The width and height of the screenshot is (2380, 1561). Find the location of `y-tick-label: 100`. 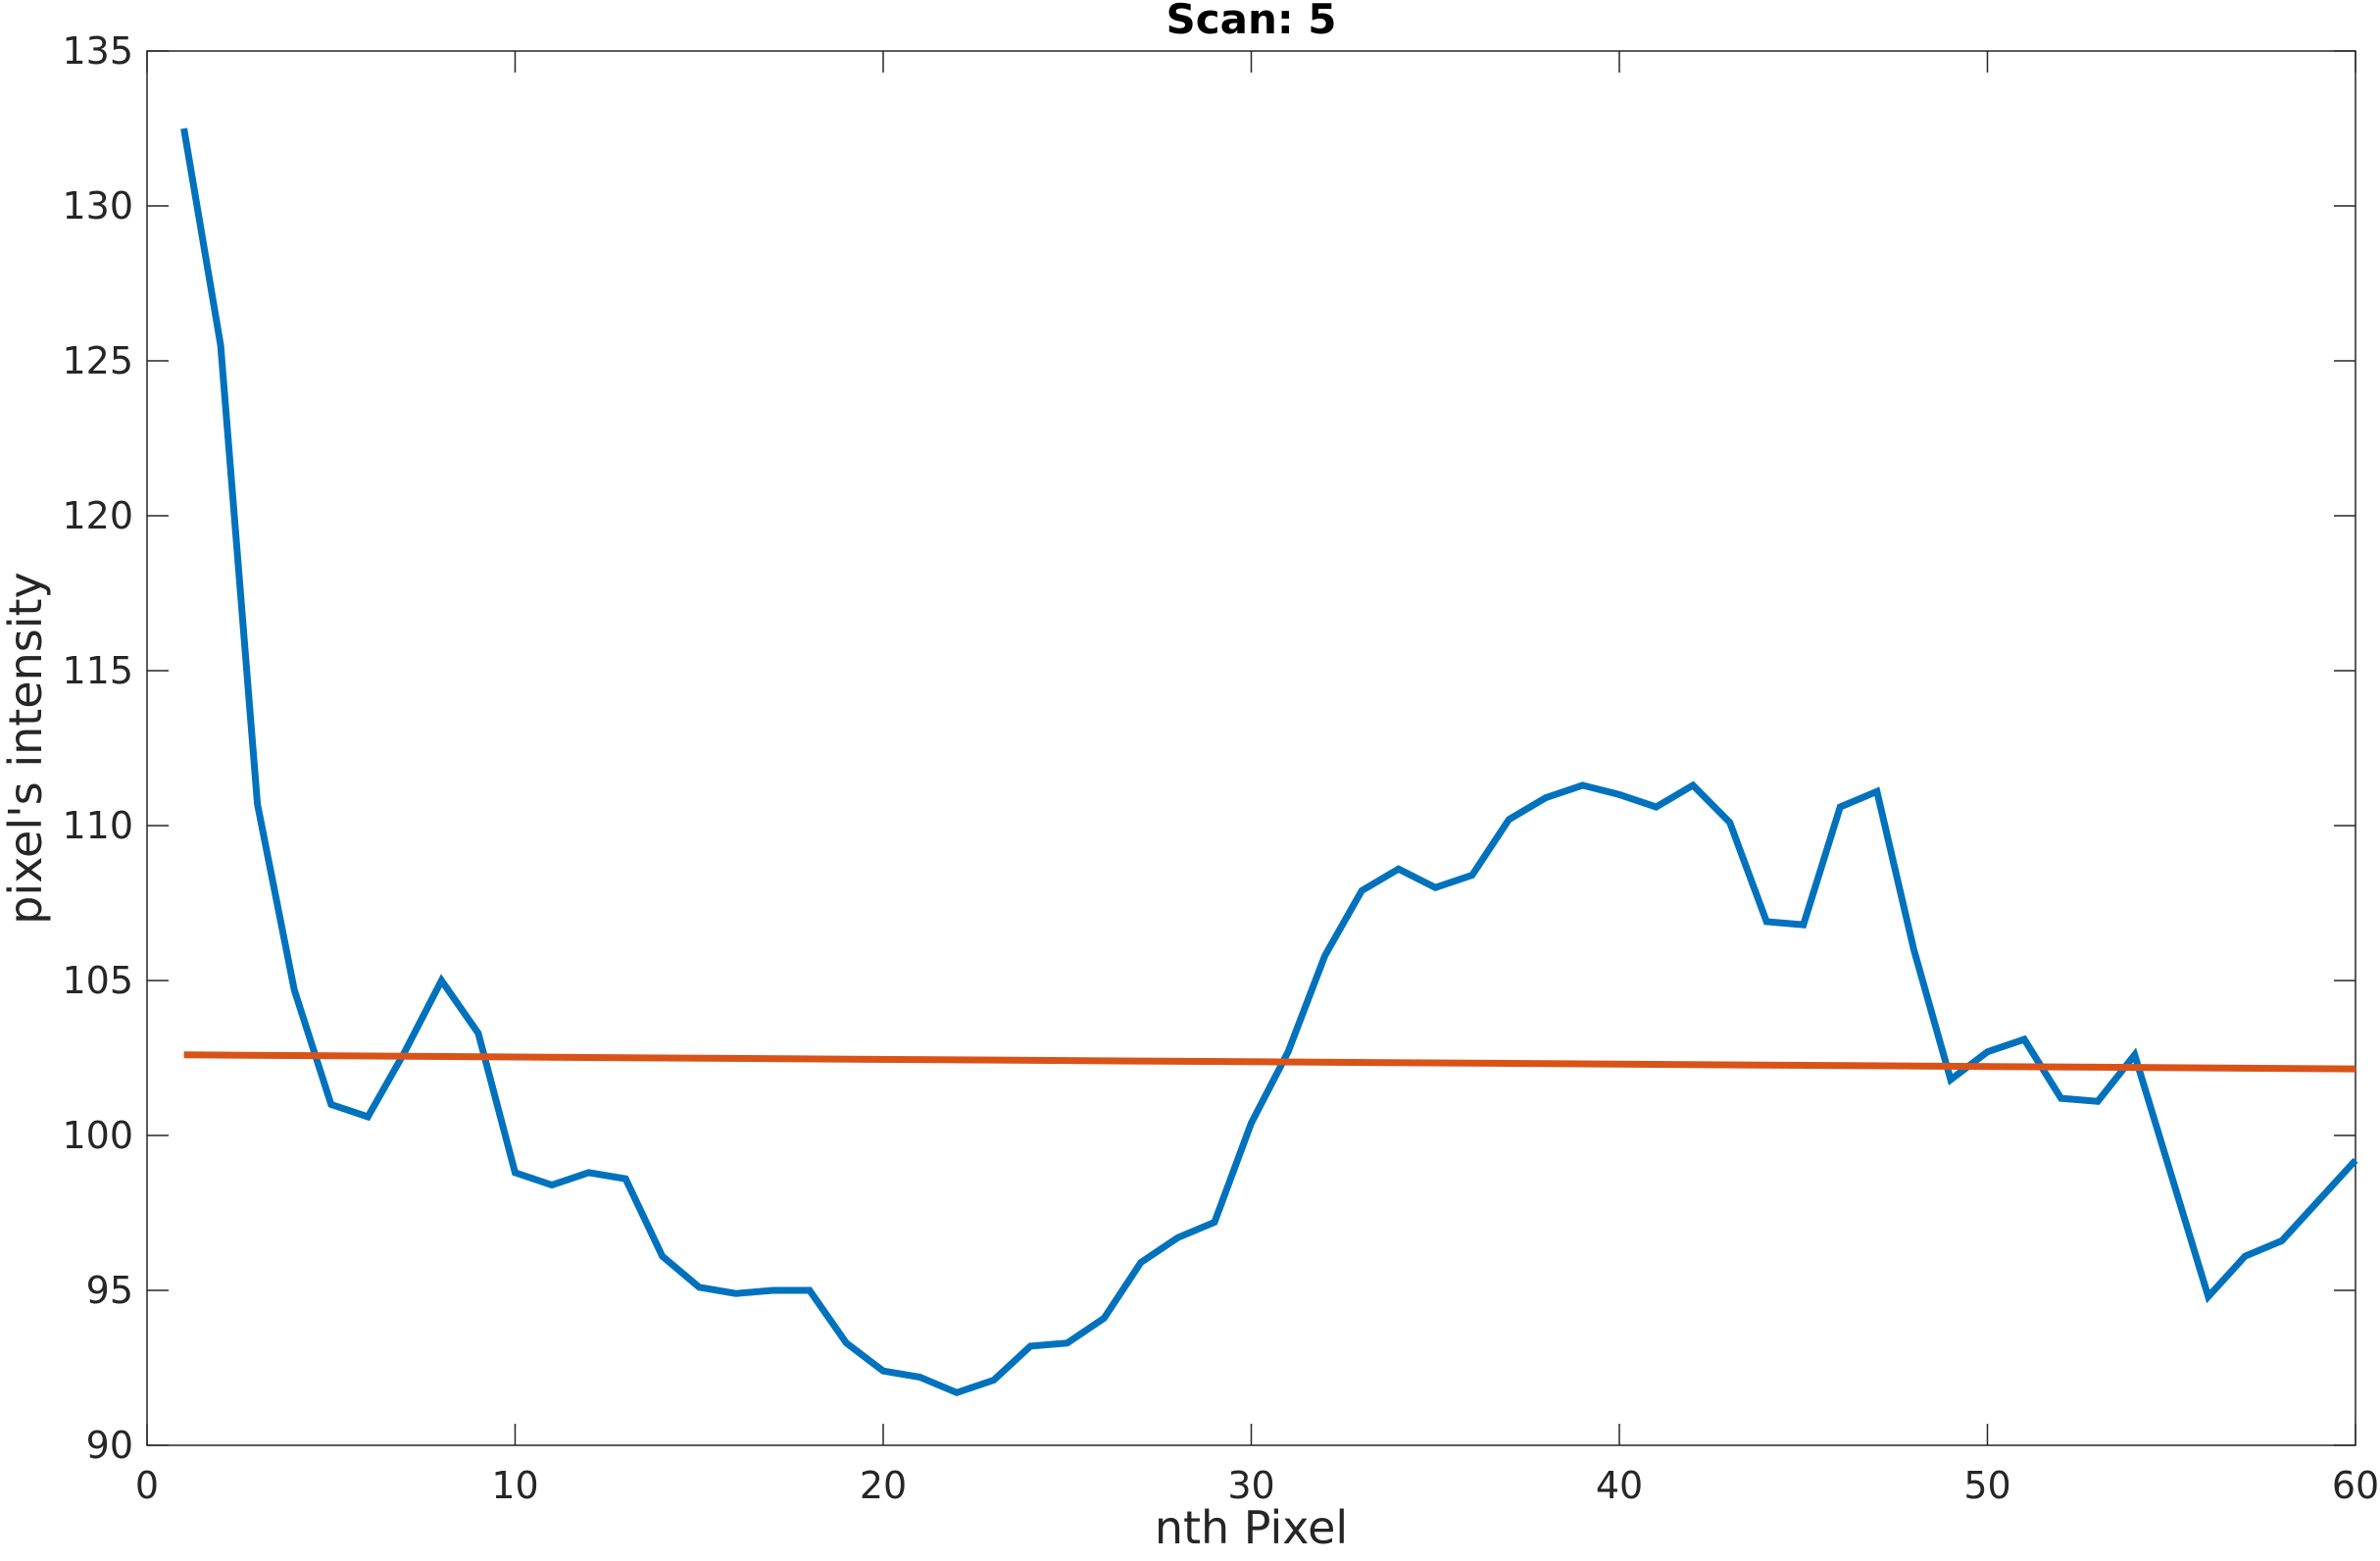

y-tick-label: 100 is located at coordinates (97, 1135).